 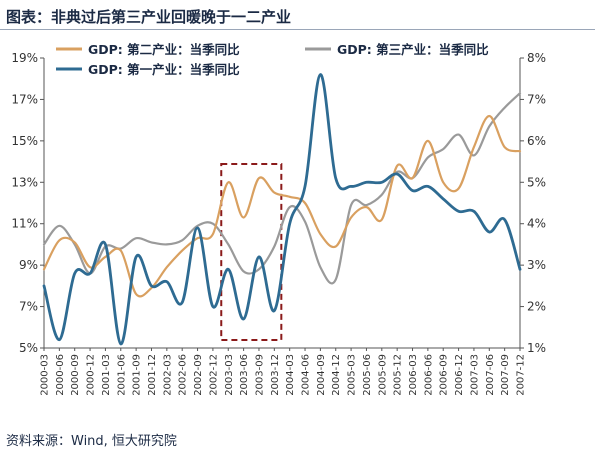 What do you see at coordinates (91, 441) in the screenshot?
I see `source-note: 资料来源：Wind, 恒大研究院` at bounding box center [91, 441].